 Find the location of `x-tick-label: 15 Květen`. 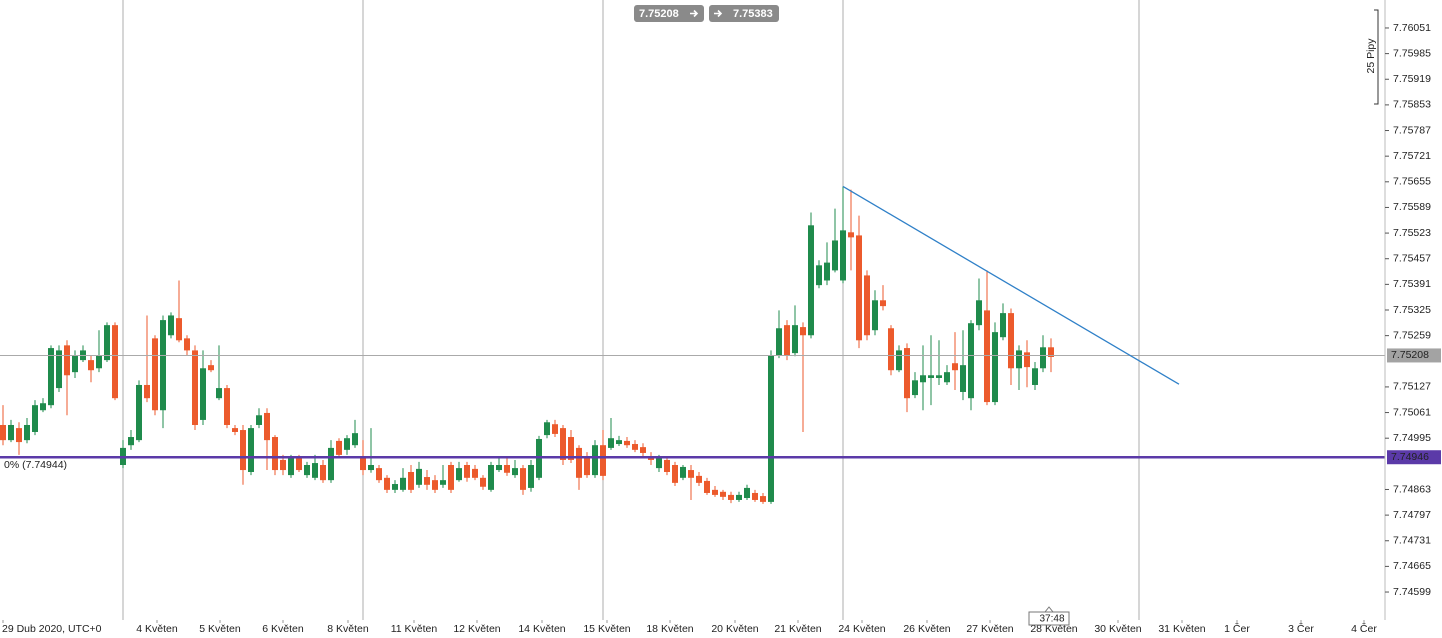

x-tick-label: 15 Květen is located at coordinates (606, 629).